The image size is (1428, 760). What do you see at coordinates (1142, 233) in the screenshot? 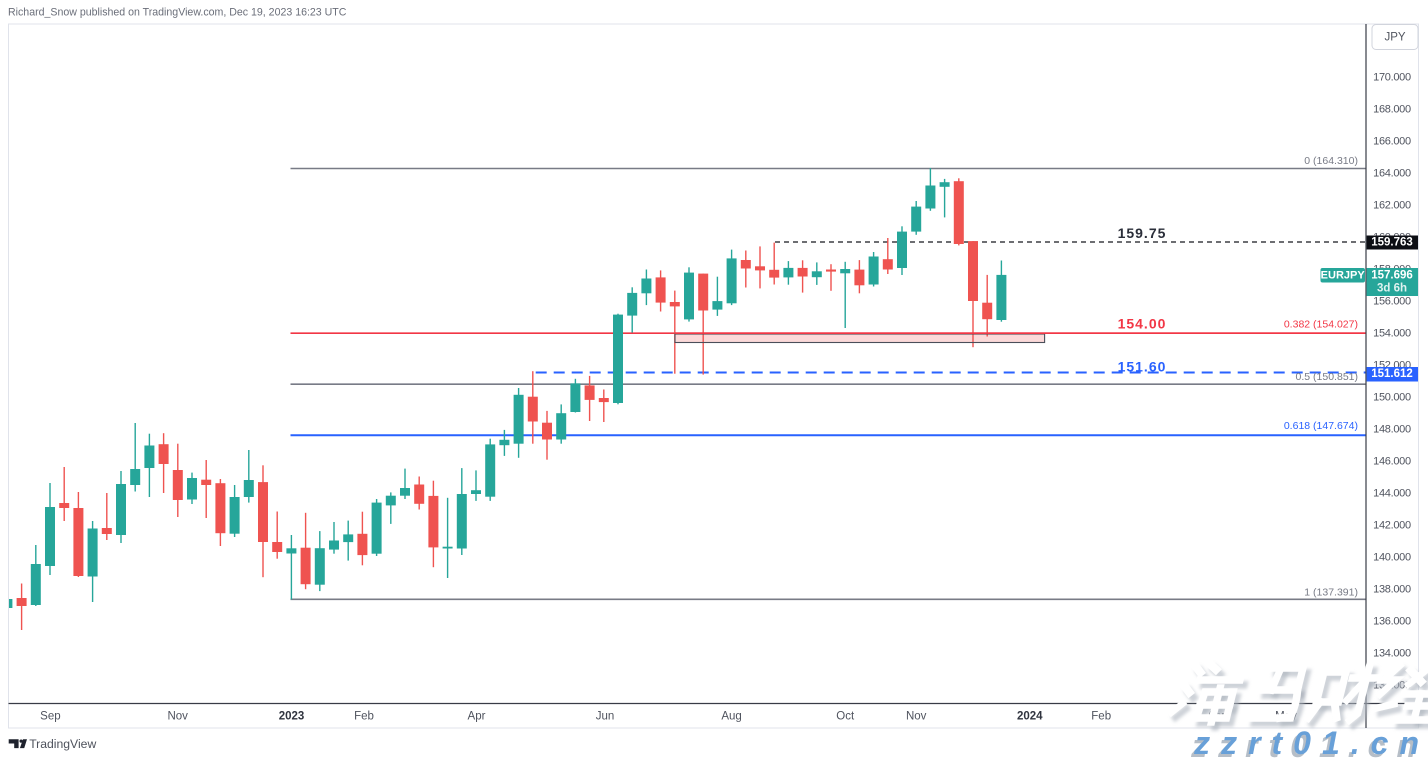
I see `svg-text: 159.75` at bounding box center [1142, 233].